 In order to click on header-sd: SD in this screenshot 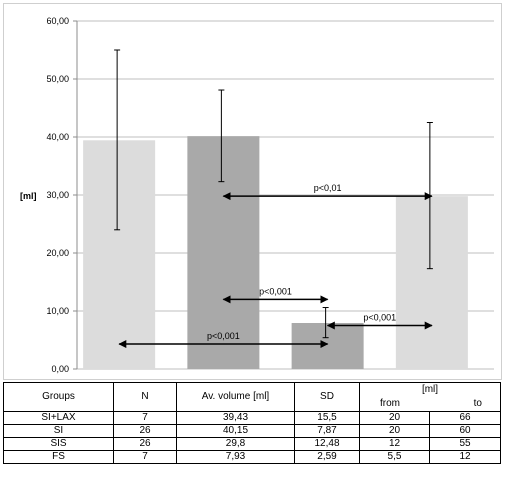, I will do `click(327, 397)`.